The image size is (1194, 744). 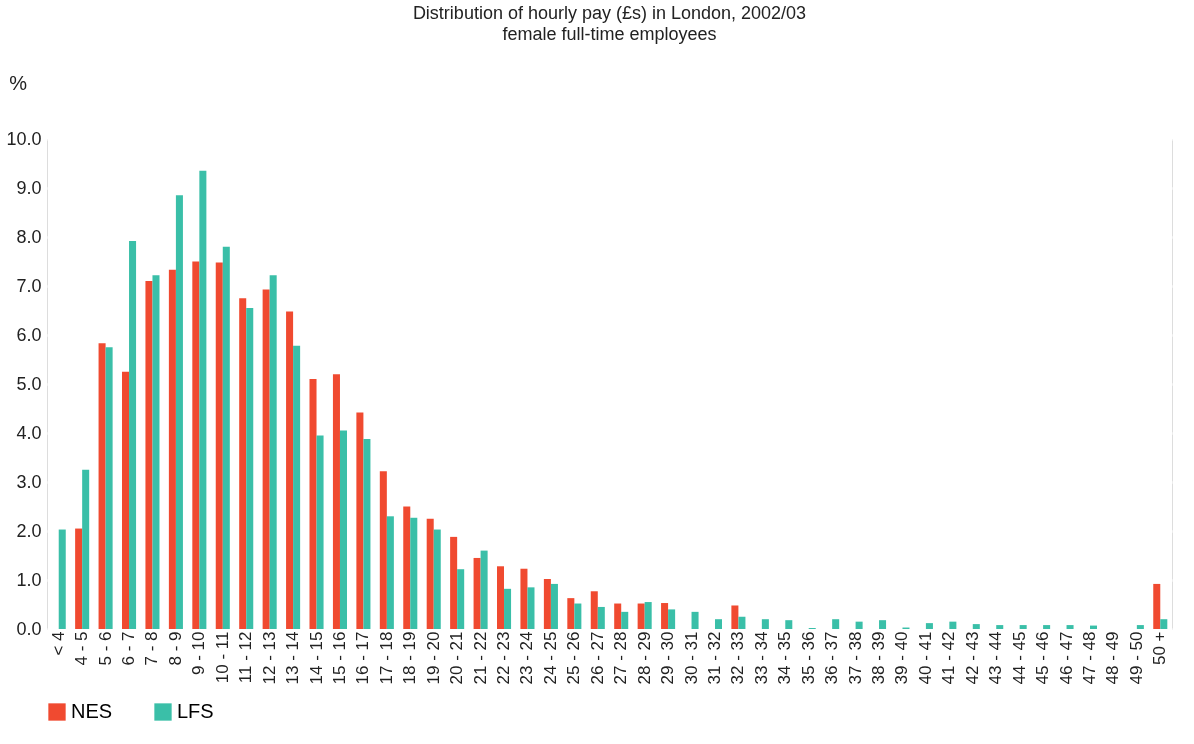 I want to click on x-tick-label: 20 - 21, so click(x=457, y=658).